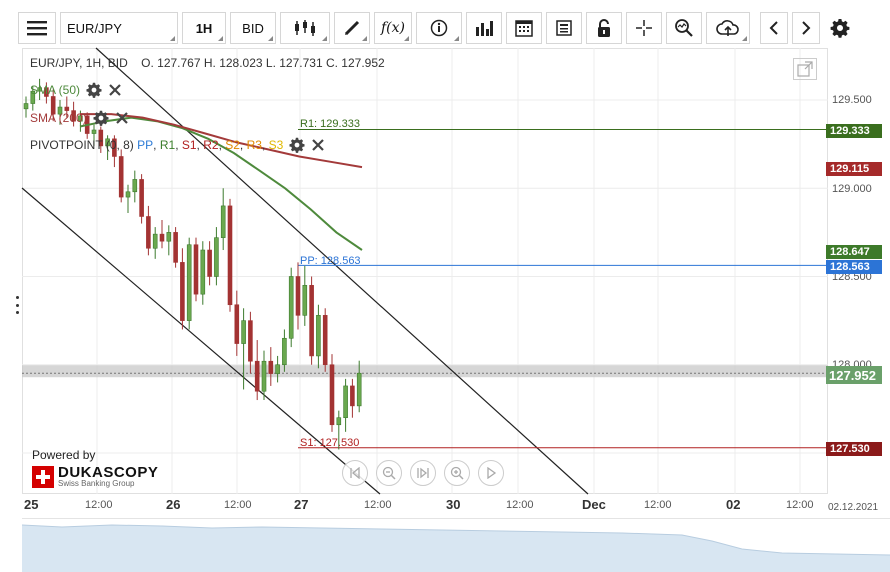 The width and height of the screenshot is (890, 572). I want to click on chart-toolbar: EUR/JPY 1H BID f(x), so click(454, 28).